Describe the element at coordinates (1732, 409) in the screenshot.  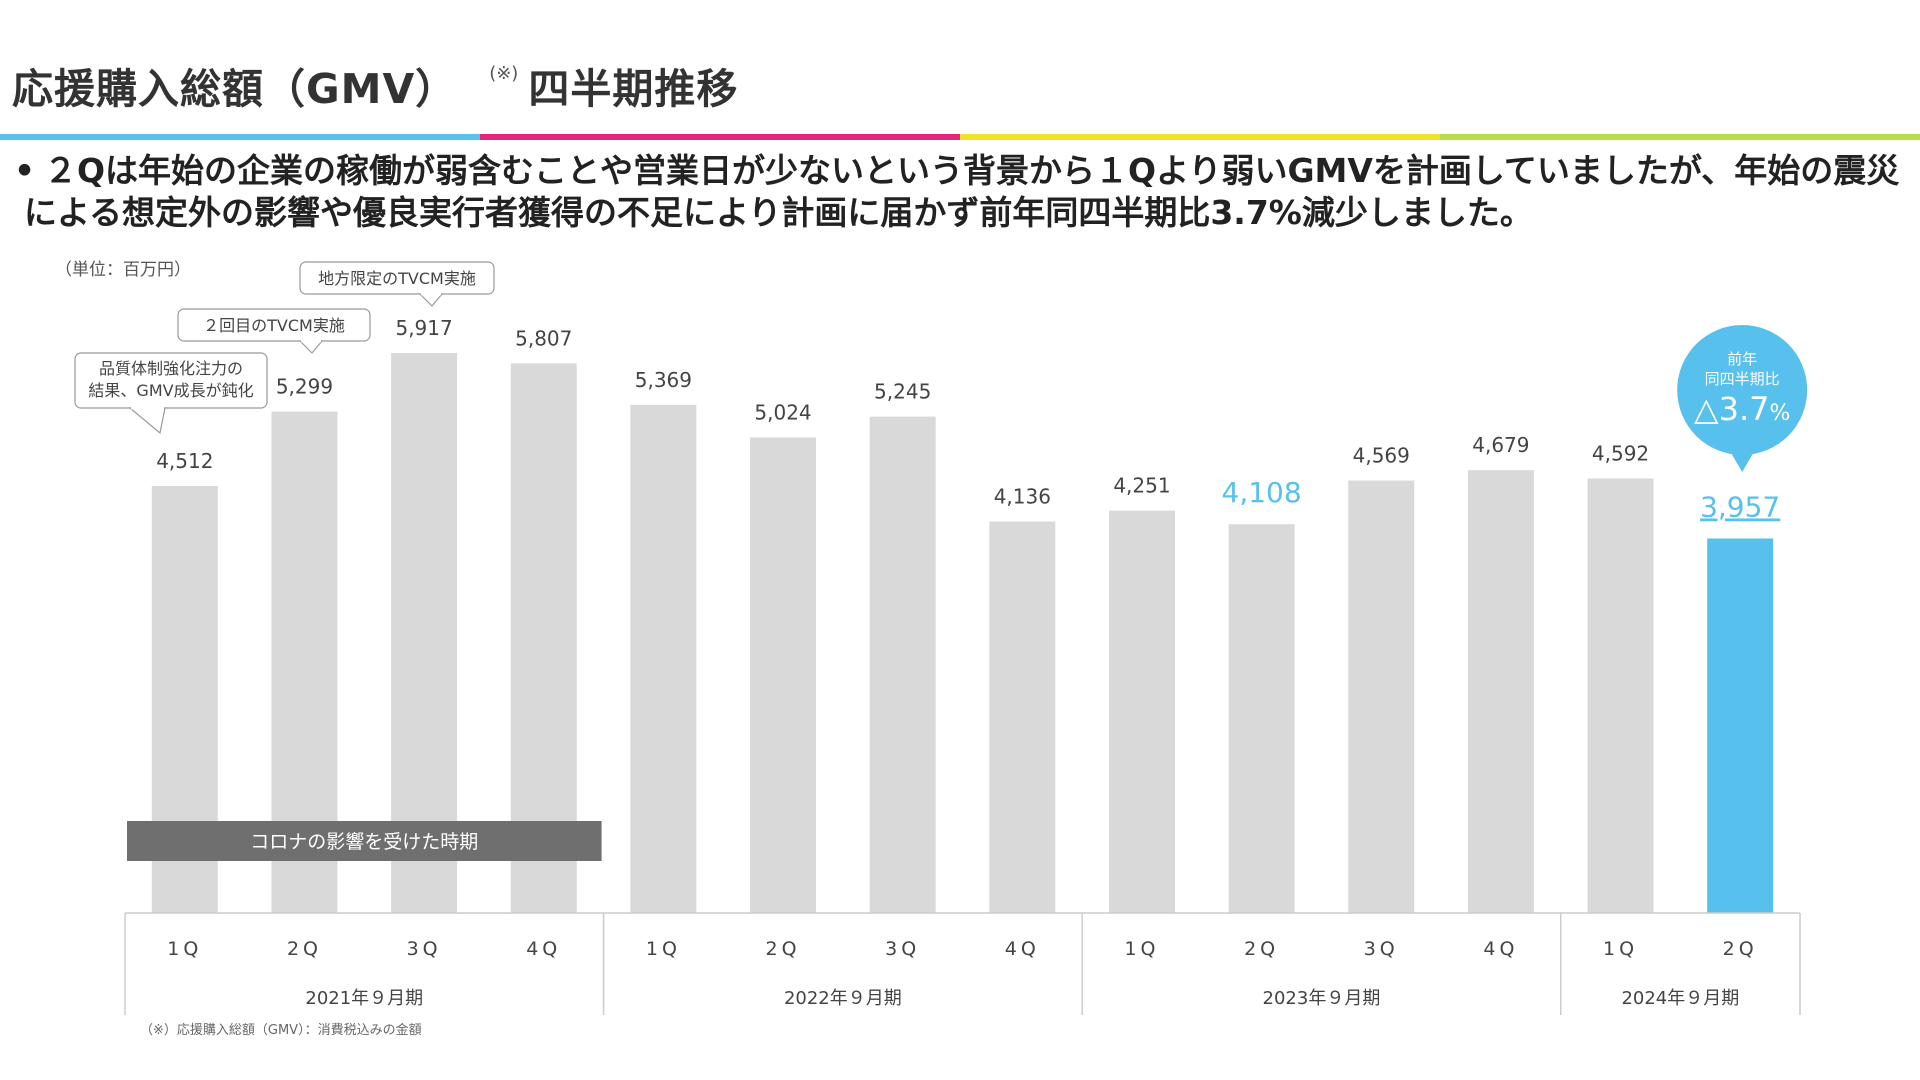
I see `badge-value-number: △3.7` at that location.